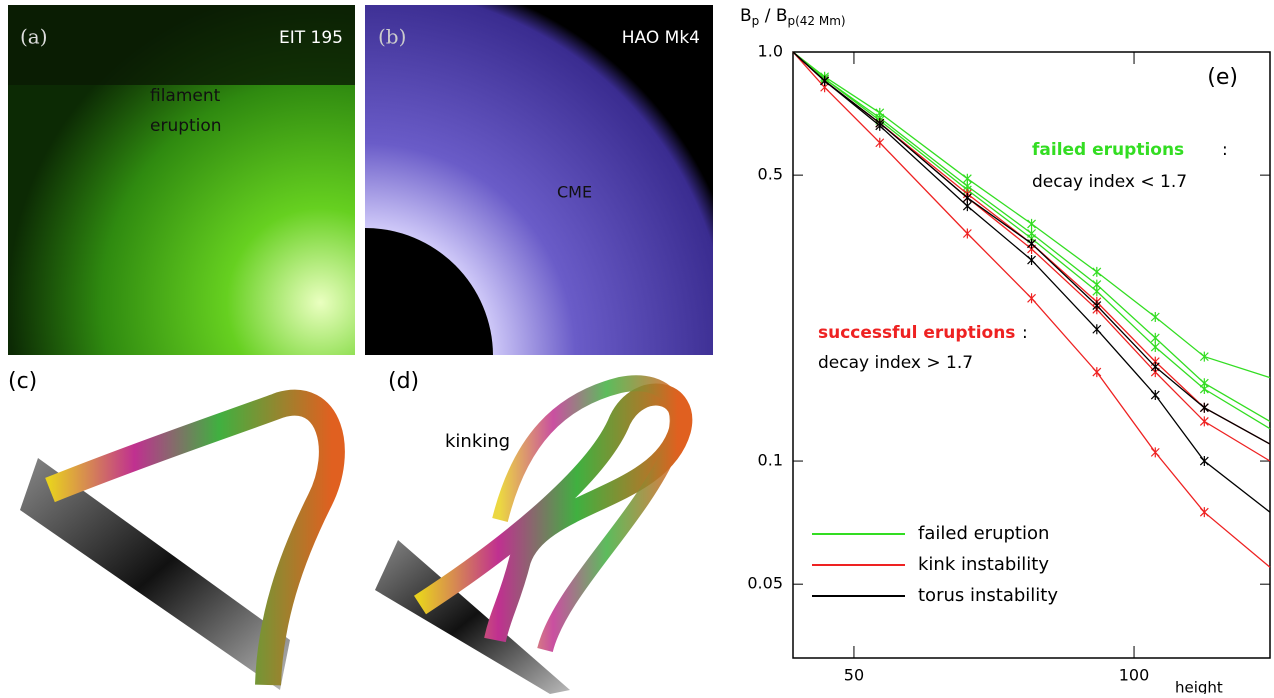 Image resolution: width=1274 pixels, height=698 pixels. Describe the element at coordinates (895, 363) in the screenshot. I see `annotation: decay index > 1.7` at that location.